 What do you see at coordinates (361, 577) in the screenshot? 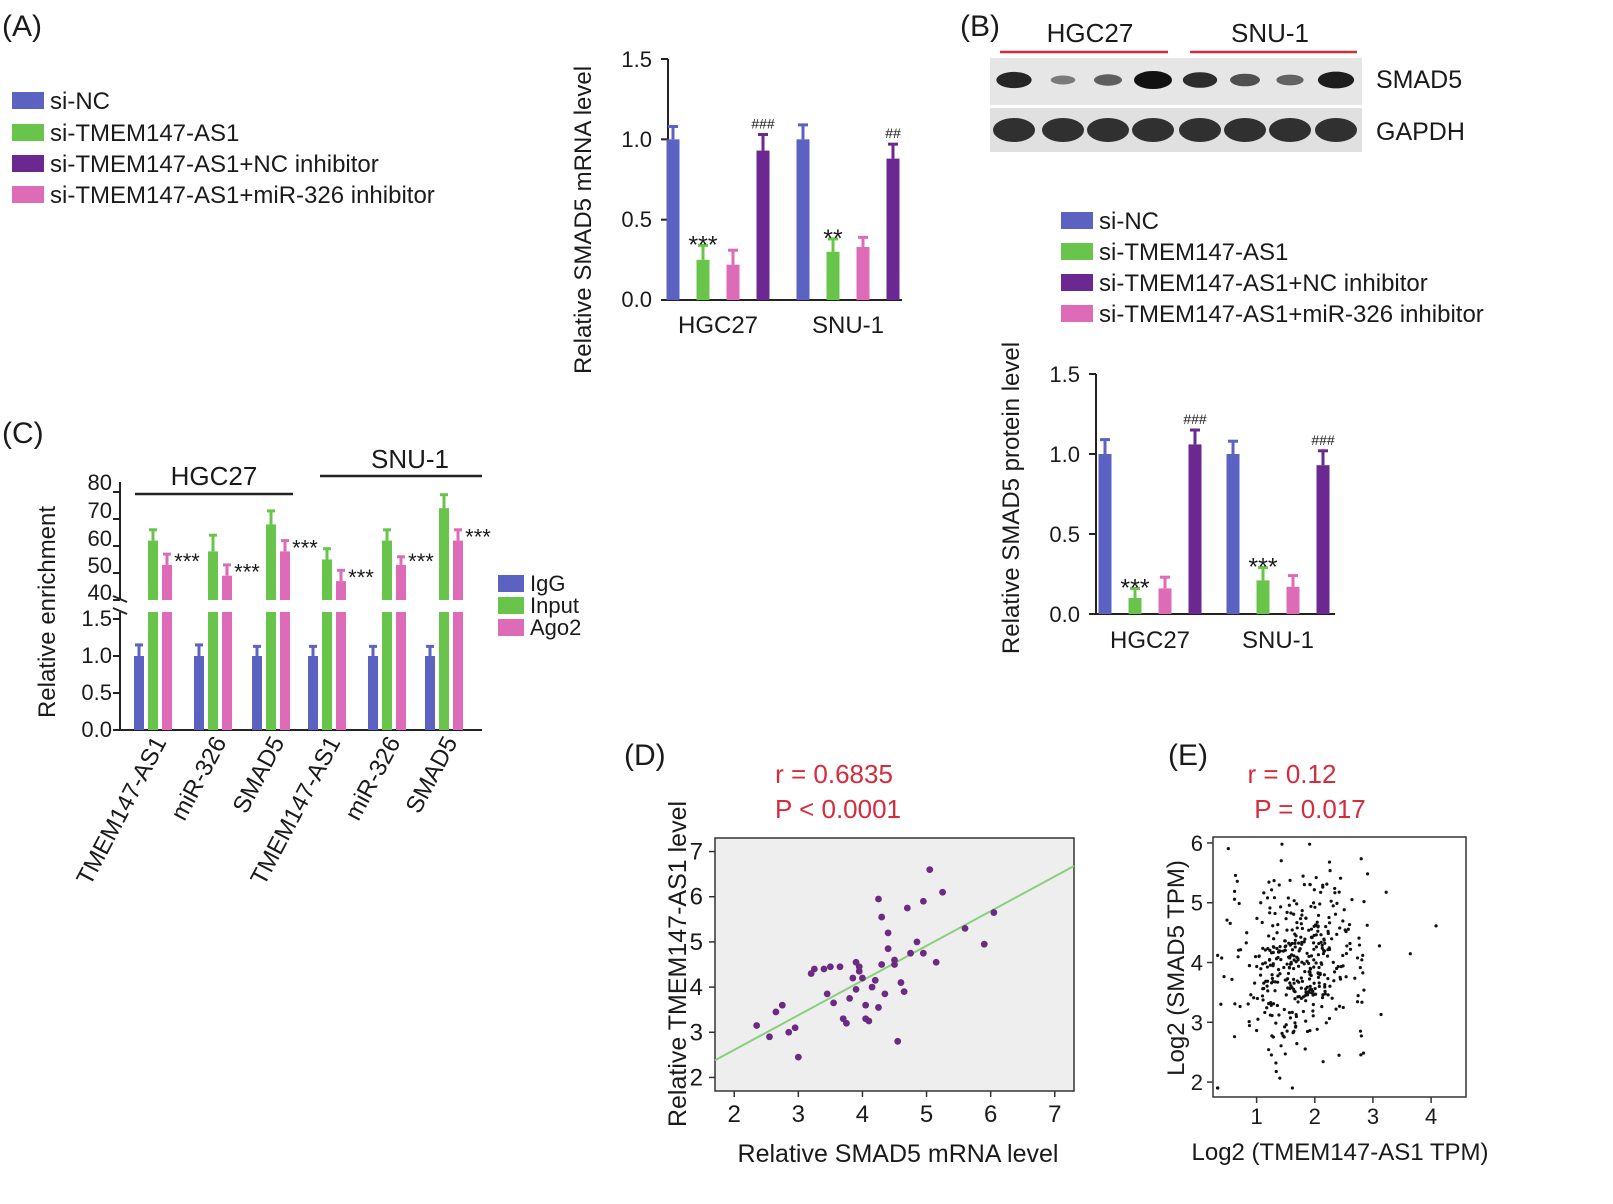
I see `chart-c-annotation-3: ***` at bounding box center [361, 577].